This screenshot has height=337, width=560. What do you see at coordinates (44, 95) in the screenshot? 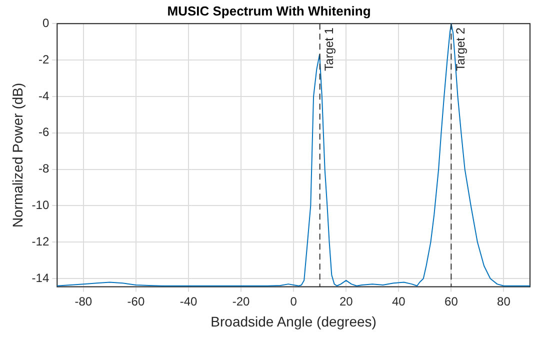
I see `y-tick-label: -4` at bounding box center [44, 95].